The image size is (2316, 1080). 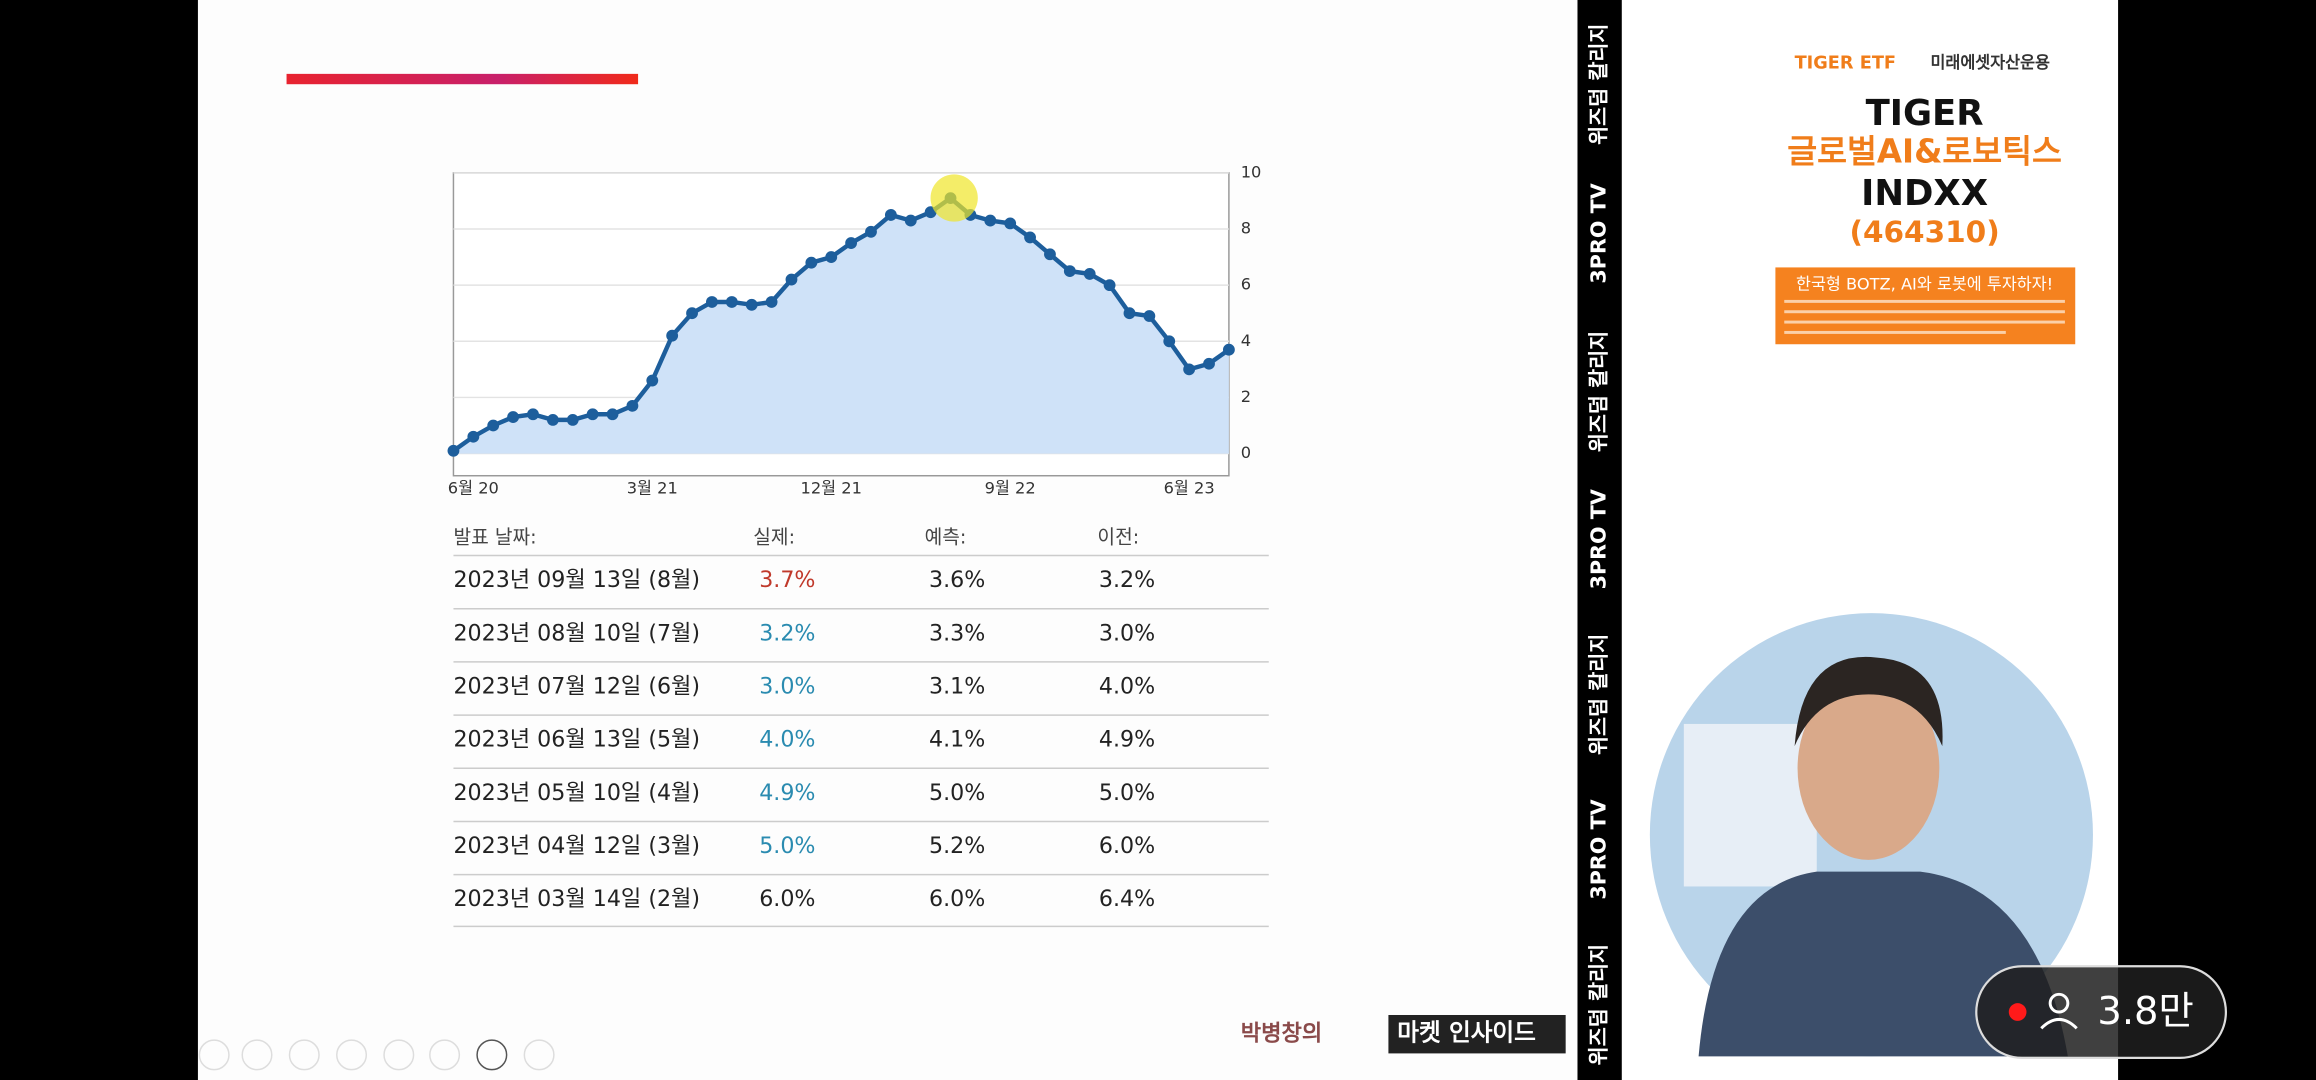 What do you see at coordinates (1246, 340) in the screenshot?
I see `y-tick-label: 4` at bounding box center [1246, 340].